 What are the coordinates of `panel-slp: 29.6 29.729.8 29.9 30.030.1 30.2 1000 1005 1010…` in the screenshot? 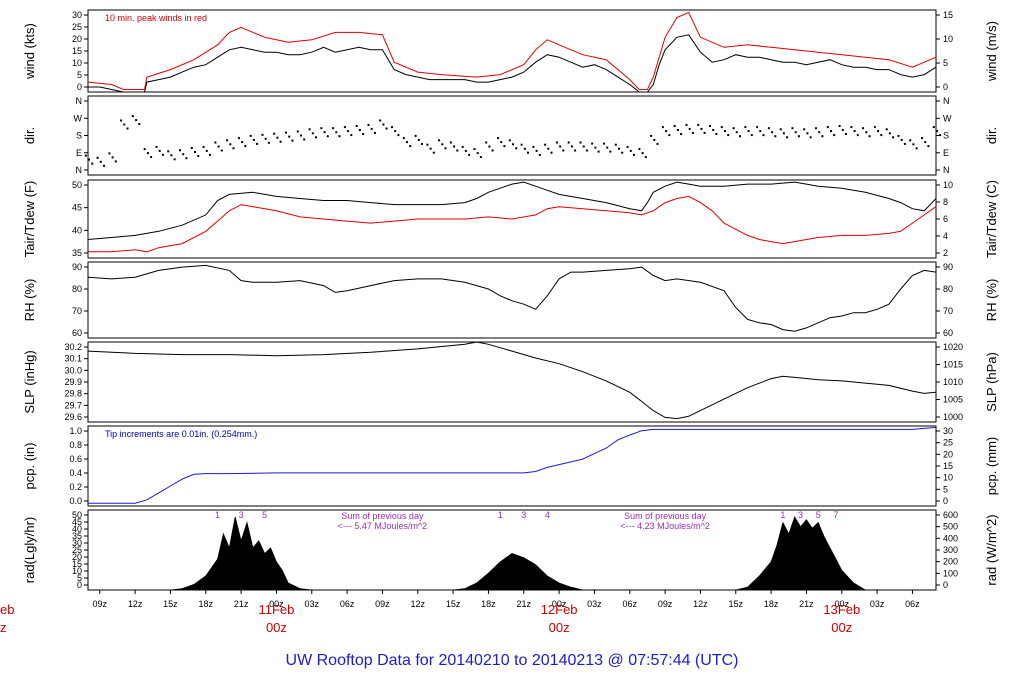 It's located at (510, 382).